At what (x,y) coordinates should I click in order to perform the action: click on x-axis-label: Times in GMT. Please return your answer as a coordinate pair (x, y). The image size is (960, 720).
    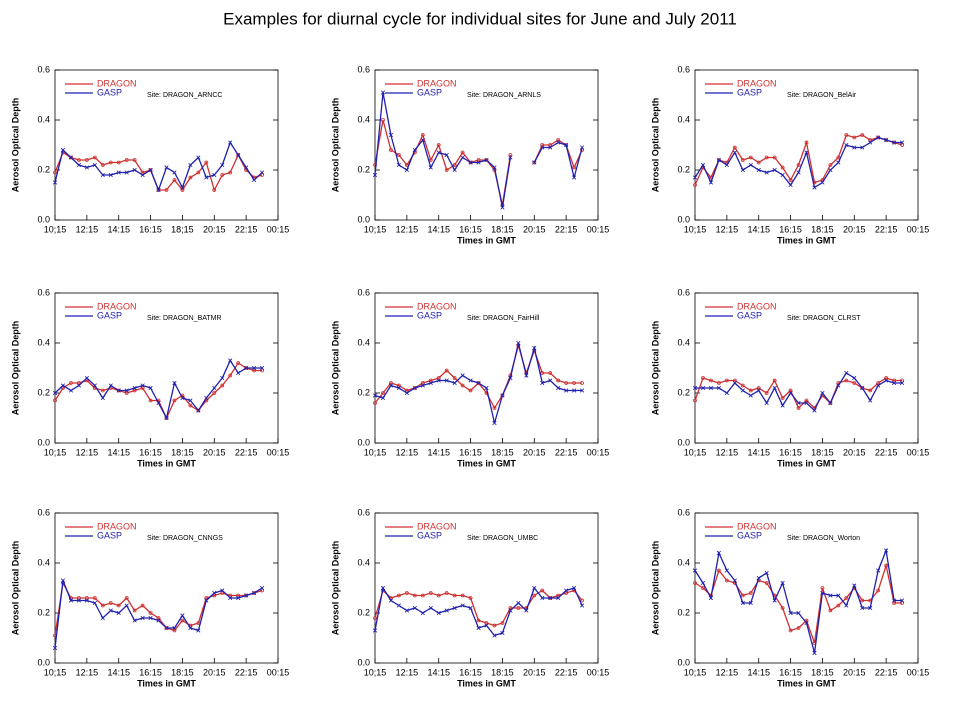
    Looking at the image, I should click on (166, 683).